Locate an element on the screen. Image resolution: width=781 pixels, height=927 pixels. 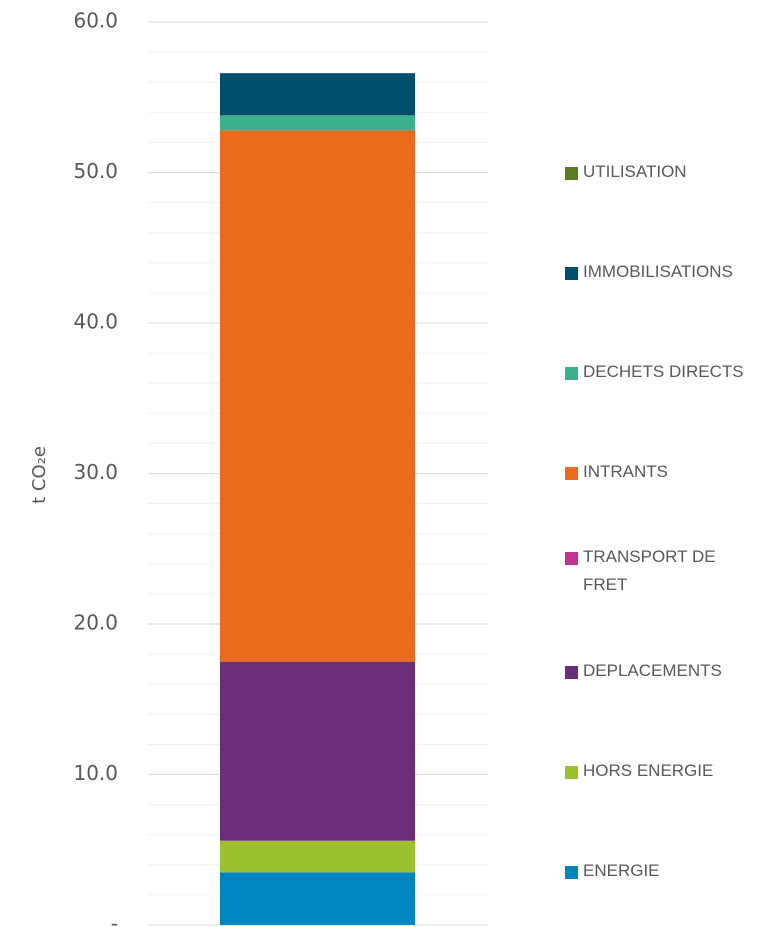
legend-label: DECHETS DIRECTS is located at coordinates (663, 371).